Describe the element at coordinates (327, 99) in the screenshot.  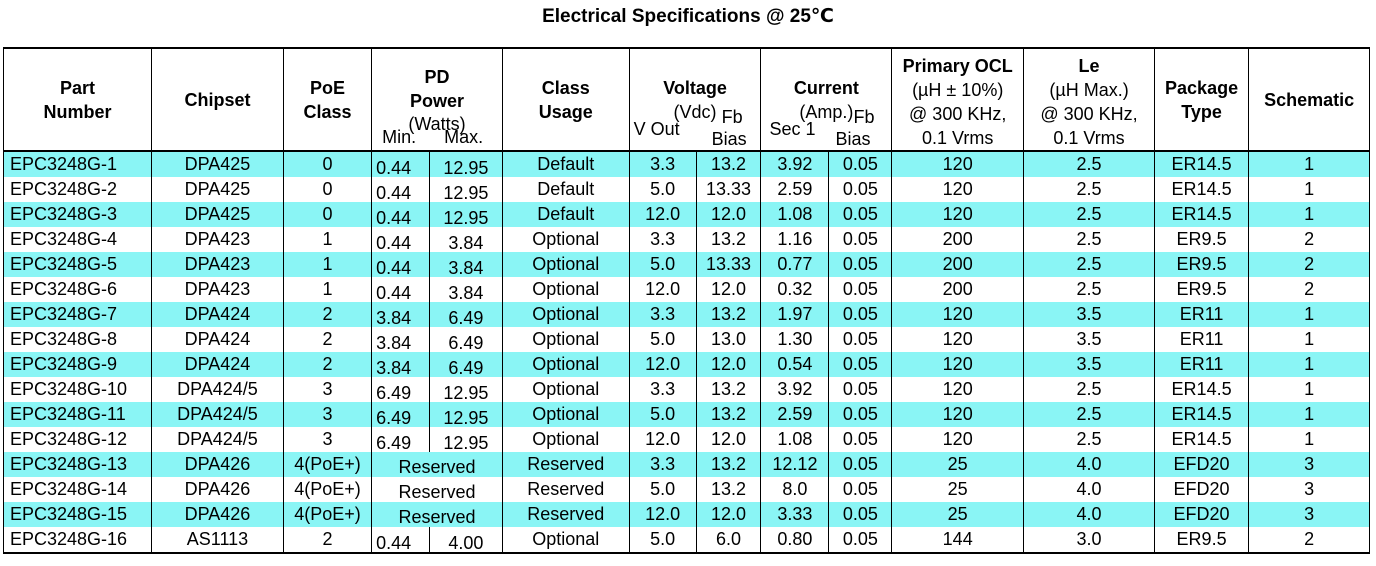
I see `header-poe-class: PoE Class` at that location.